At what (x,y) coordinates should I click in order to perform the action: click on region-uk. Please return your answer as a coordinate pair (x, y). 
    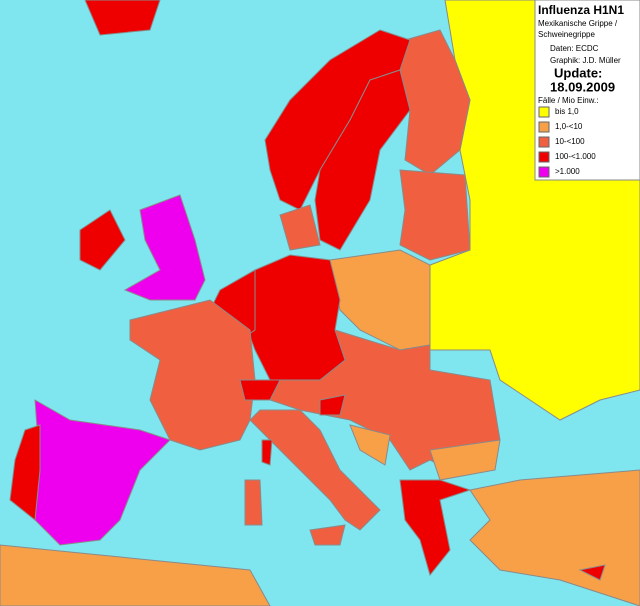
    Looking at the image, I should click on (164, 247).